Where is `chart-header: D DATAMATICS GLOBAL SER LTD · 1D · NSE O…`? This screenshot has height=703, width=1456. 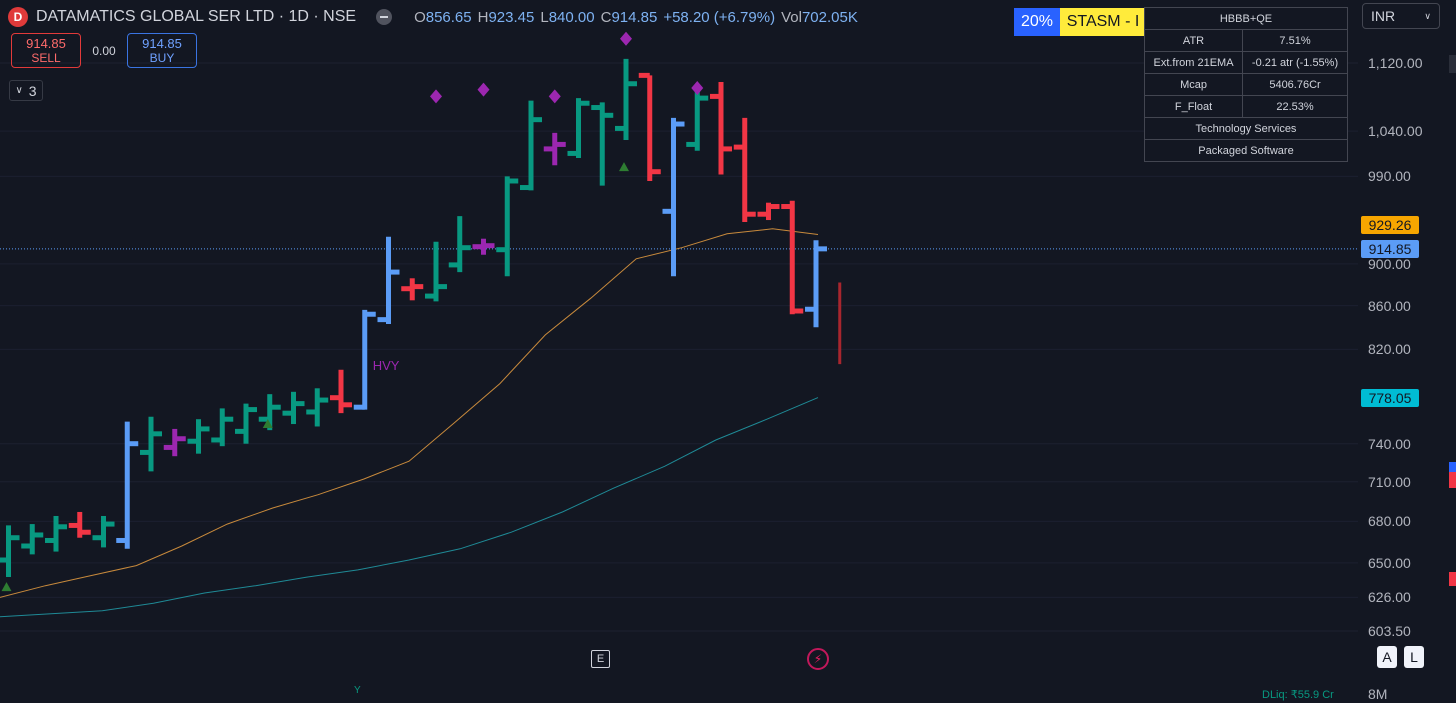 chart-header: D DATAMATICS GLOBAL SER LTD · 1D · NSE O… is located at coordinates (433, 17).